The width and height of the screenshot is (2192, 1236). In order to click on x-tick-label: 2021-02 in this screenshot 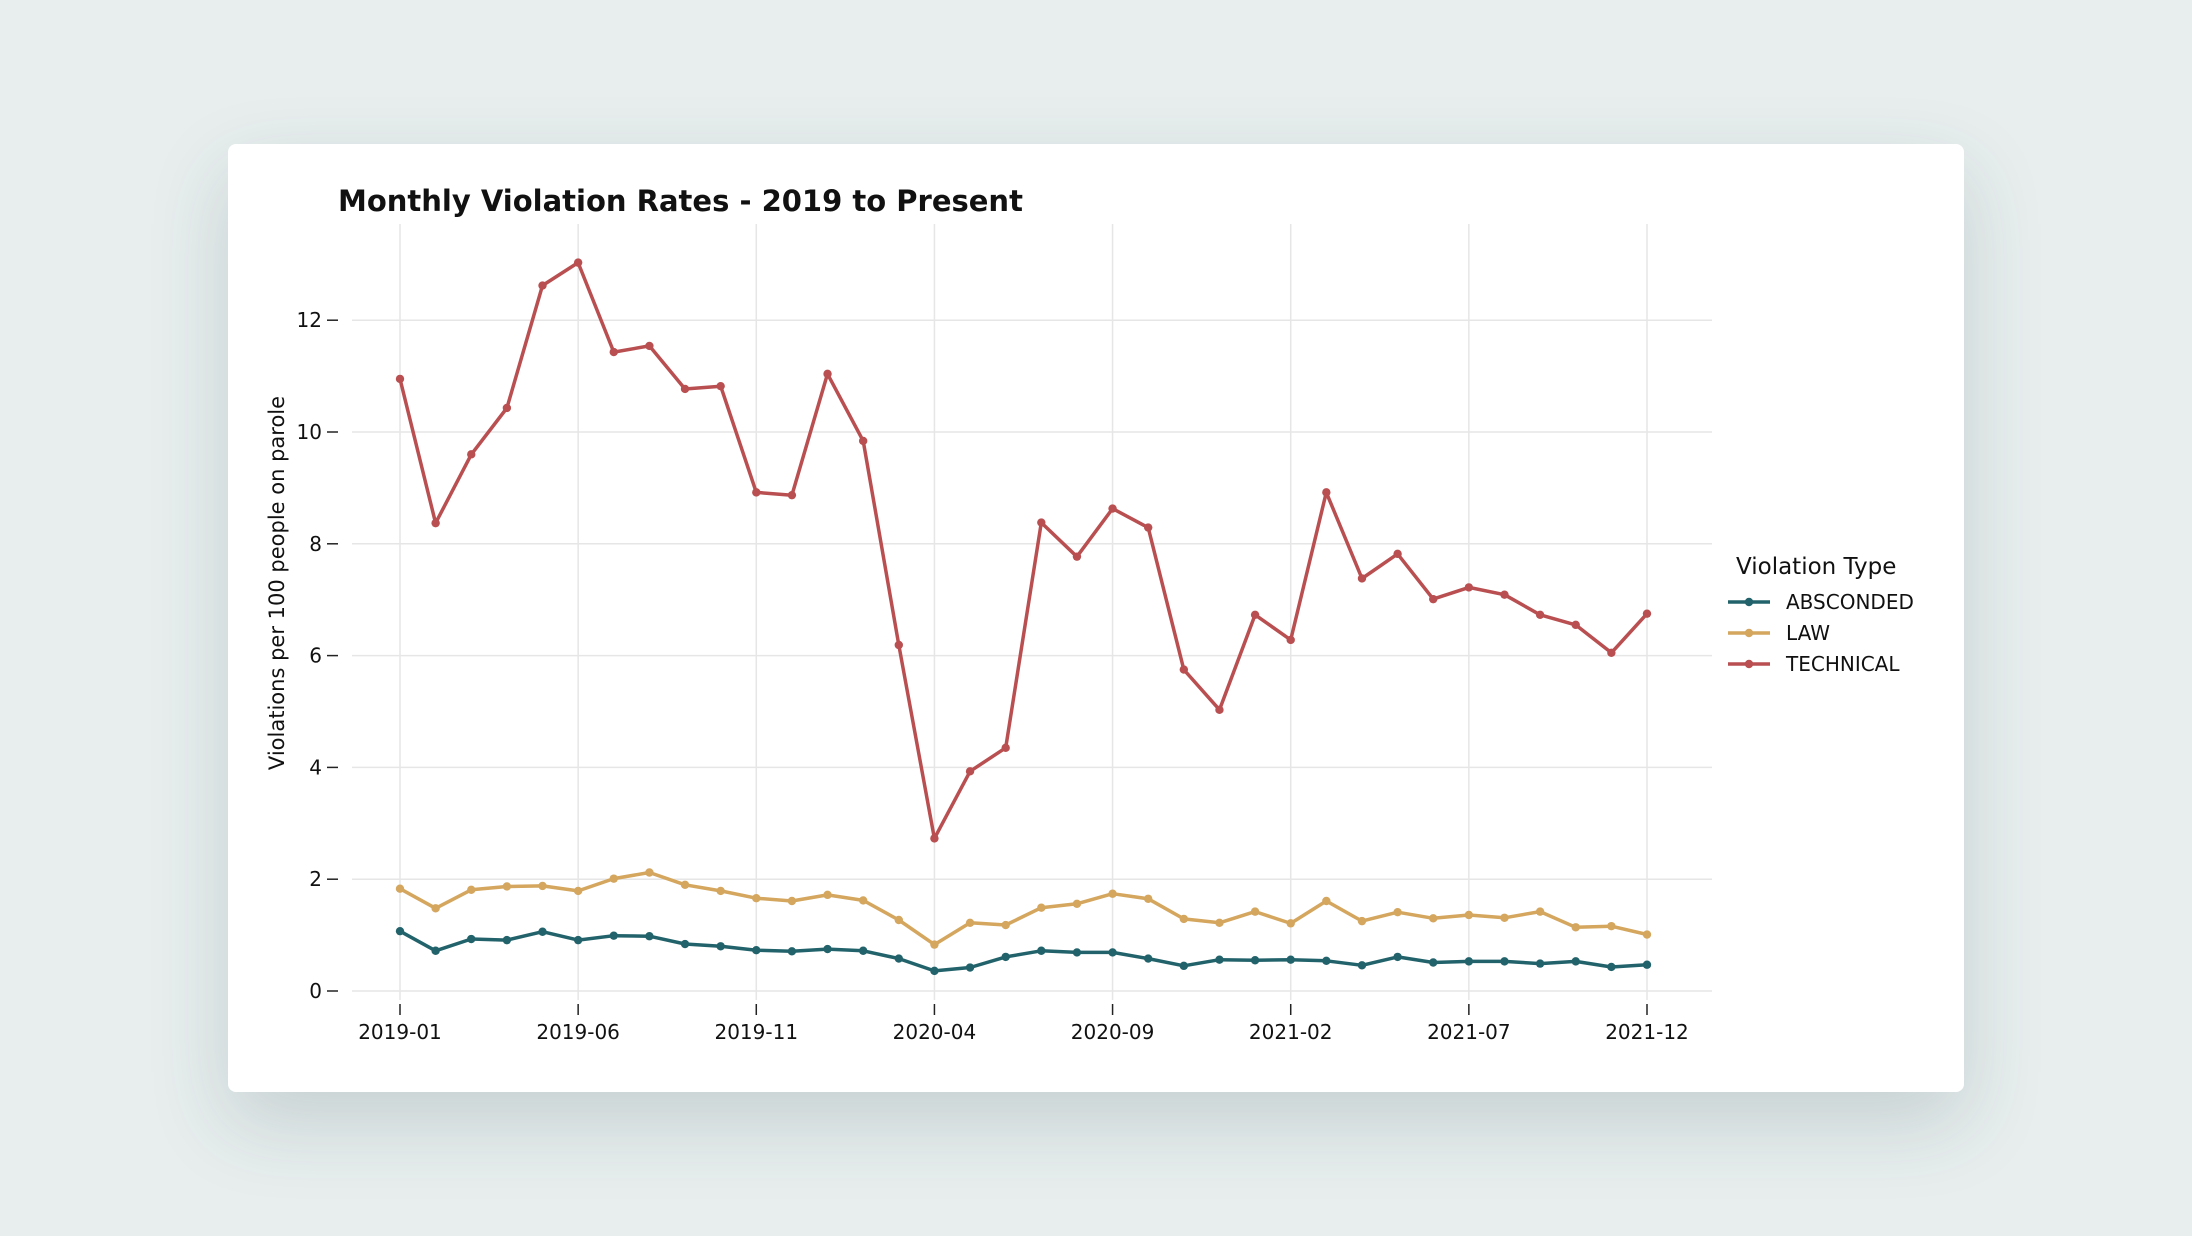, I will do `click(1291, 1032)`.